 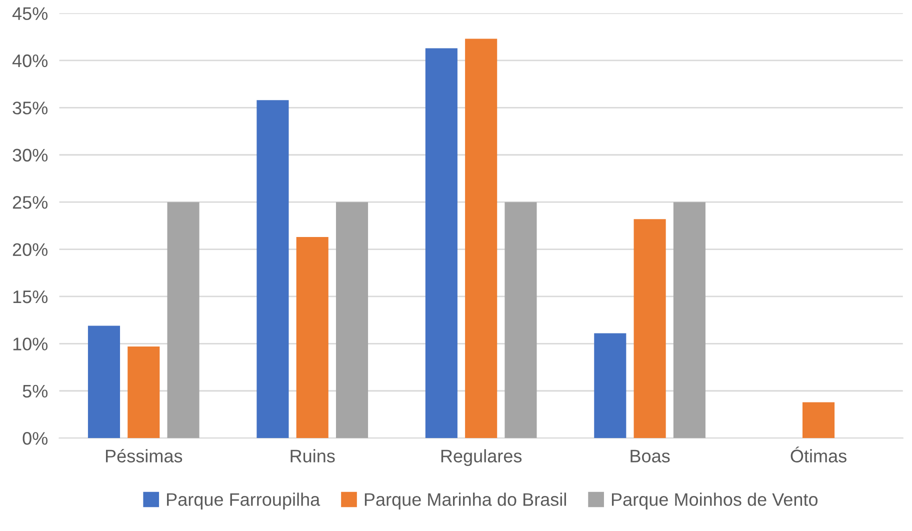 What do you see at coordinates (35, 438) in the screenshot?
I see `y-tick-label: 0%` at bounding box center [35, 438].